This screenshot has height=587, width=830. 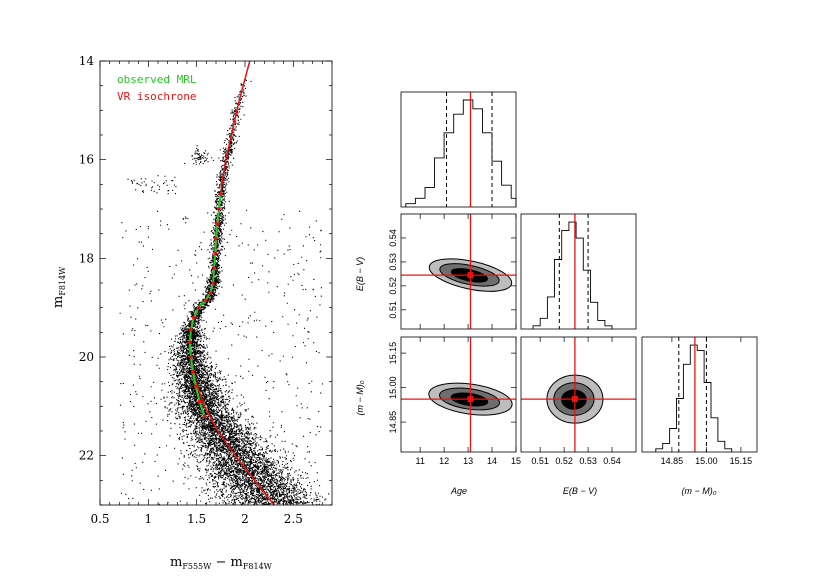 I want to click on cmd-y-tick-labels: 14 16 18 20 22, so click(x=87, y=258).